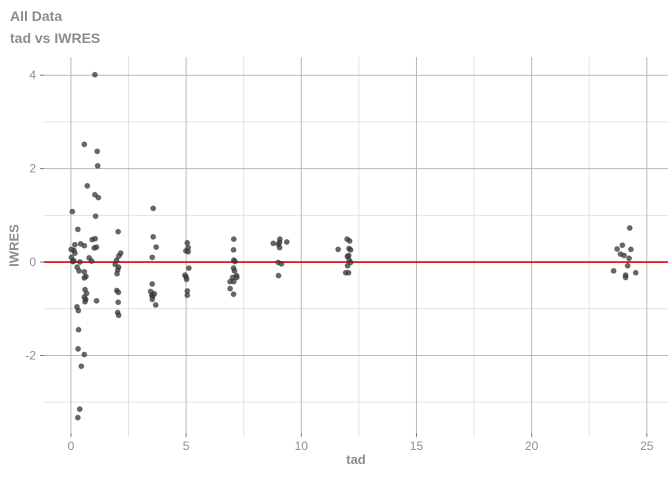  Describe the element at coordinates (36, 16) in the screenshot. I see `plot-title: All Data` at that location.